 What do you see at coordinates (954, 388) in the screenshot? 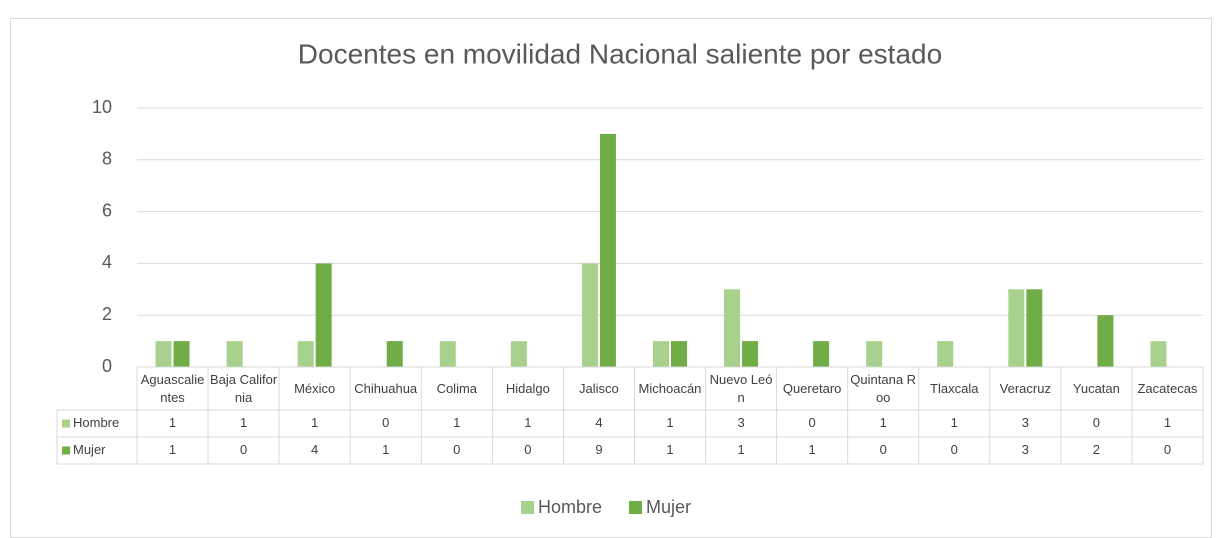
I see `x-tick-label: Tlaxcala` at bounding box center [954, 388].